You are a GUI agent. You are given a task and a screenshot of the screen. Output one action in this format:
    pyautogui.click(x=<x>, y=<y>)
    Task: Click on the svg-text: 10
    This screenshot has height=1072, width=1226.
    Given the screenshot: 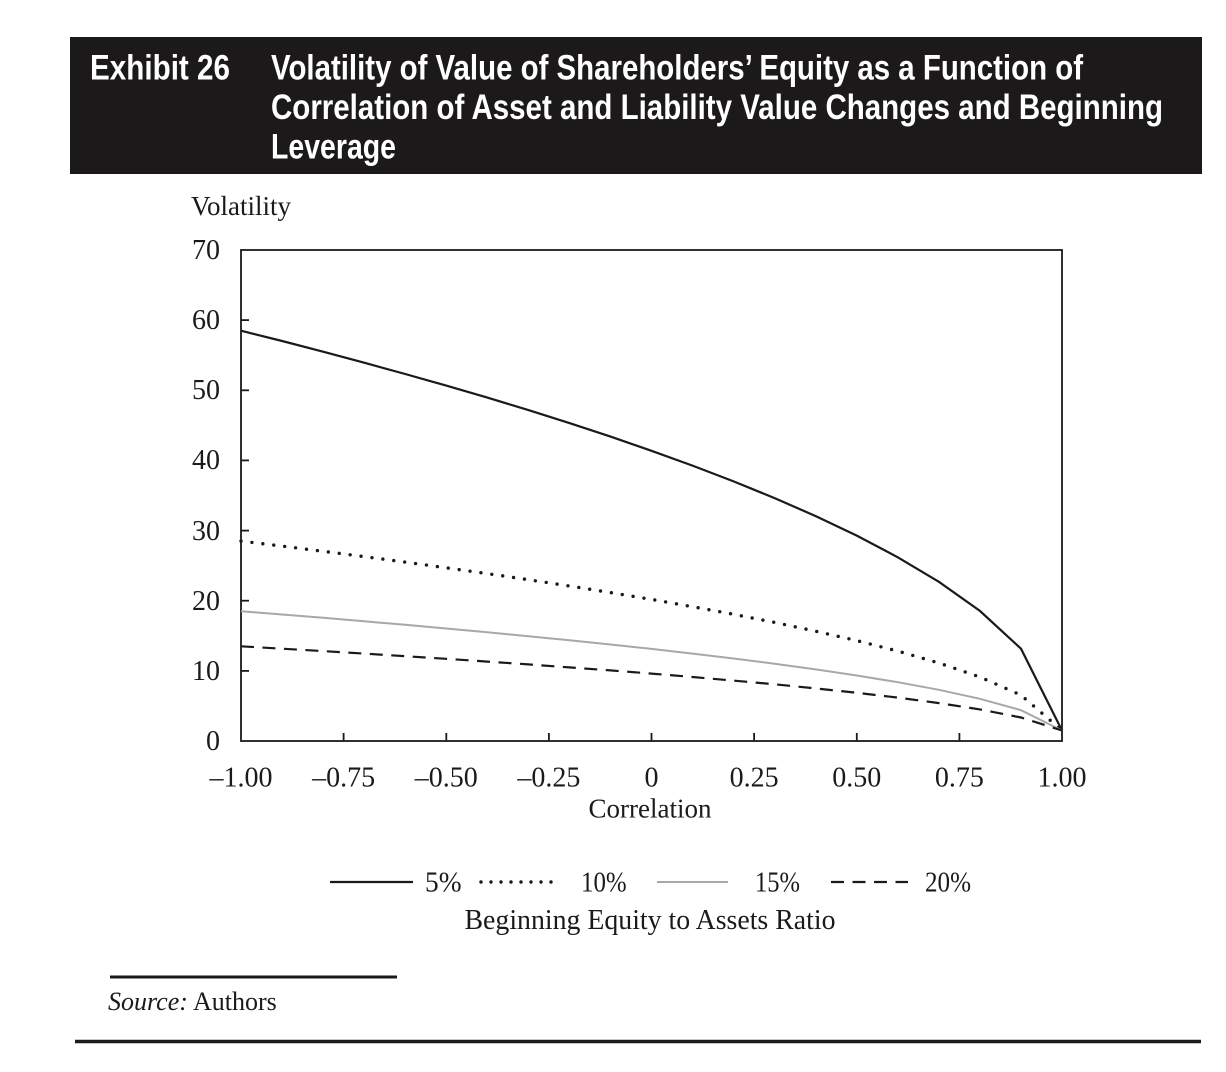 What is the action you would take?
    pyautogui.click(x=206, y=671)
    